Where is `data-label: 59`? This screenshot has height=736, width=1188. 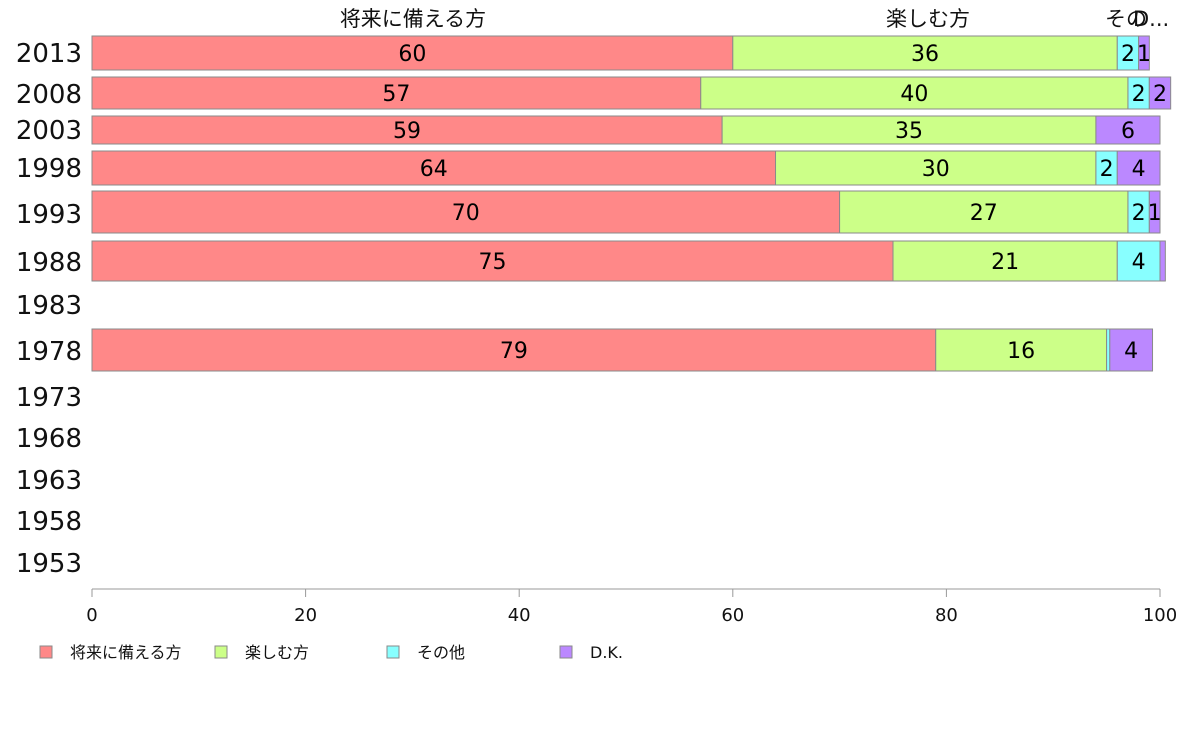
data-label: 59 is located at coordinates (407, 131).